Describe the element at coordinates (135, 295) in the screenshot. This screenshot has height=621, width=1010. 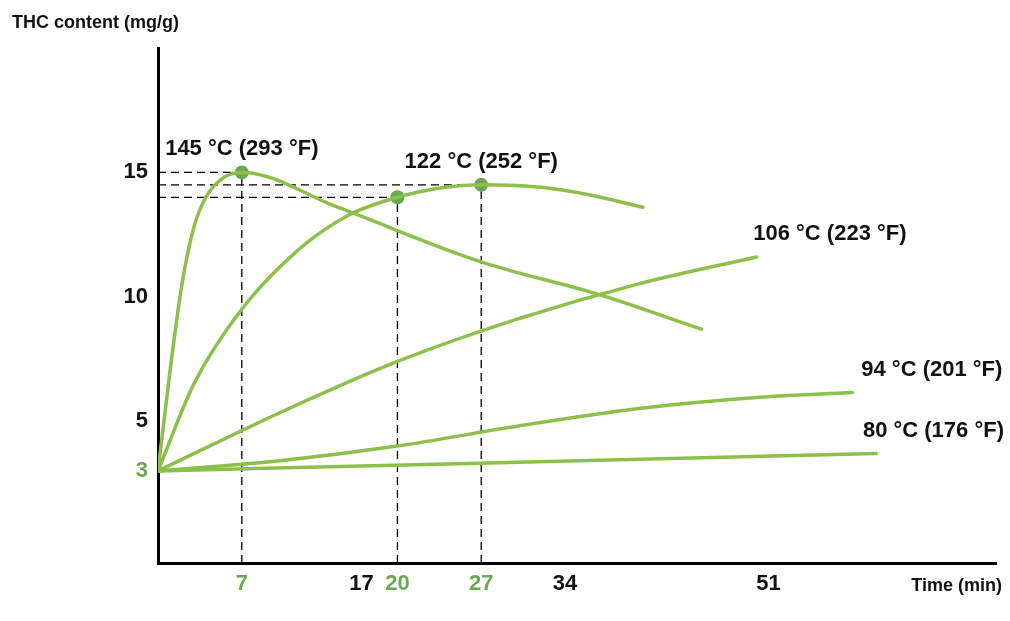
I see `y-tick-label: 10` at that location.